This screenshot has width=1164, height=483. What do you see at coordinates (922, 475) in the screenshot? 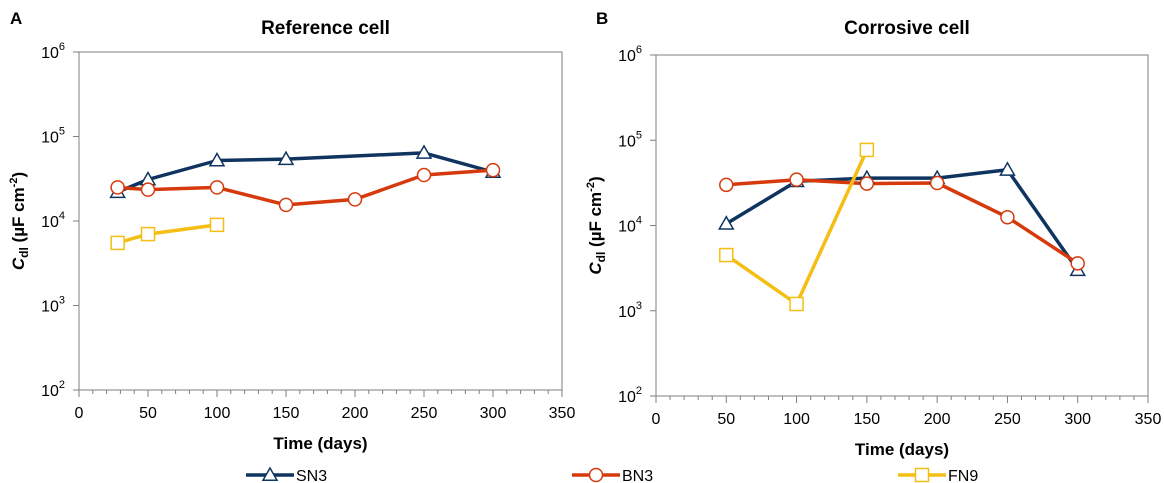
I see `legend-marker-fn9` at bounding box center [922, 475].